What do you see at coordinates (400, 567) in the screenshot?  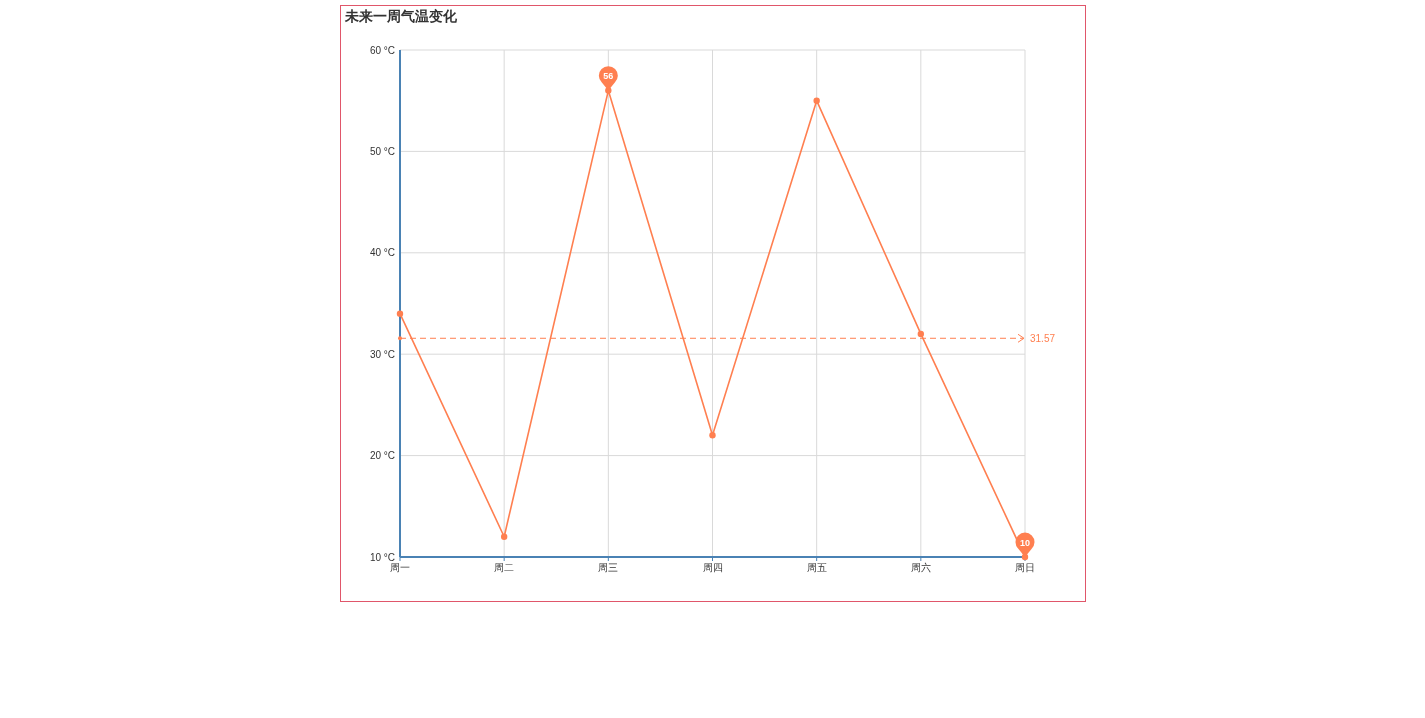 I see `x-tick-label: 周一` at bounding box center [400, 567].